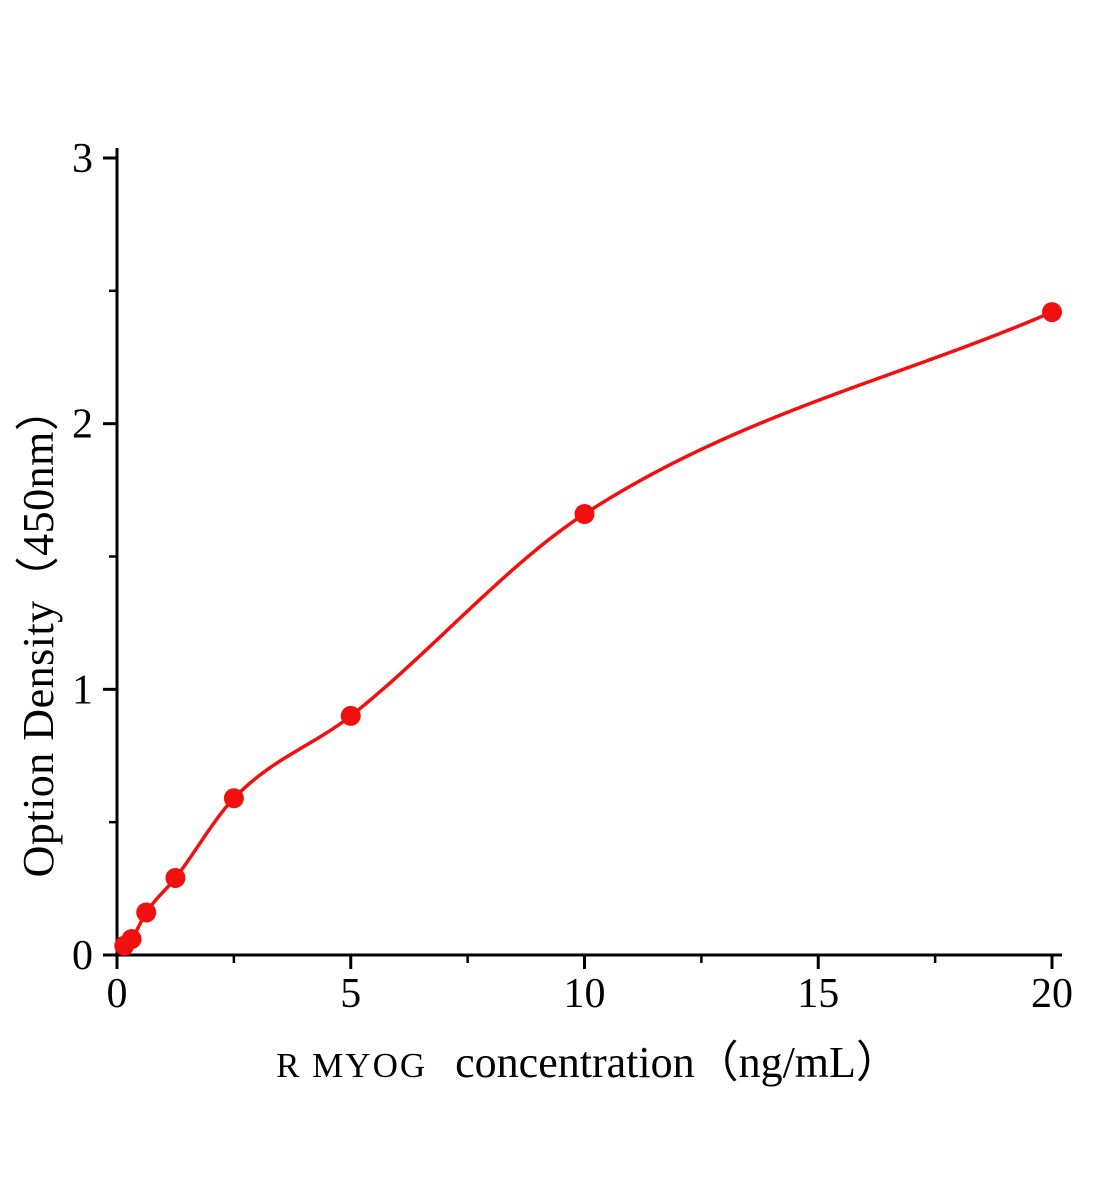 This screenshot has height=1200, width=1104. I want to click on x-tick-label: 20, so click(1052, 994).